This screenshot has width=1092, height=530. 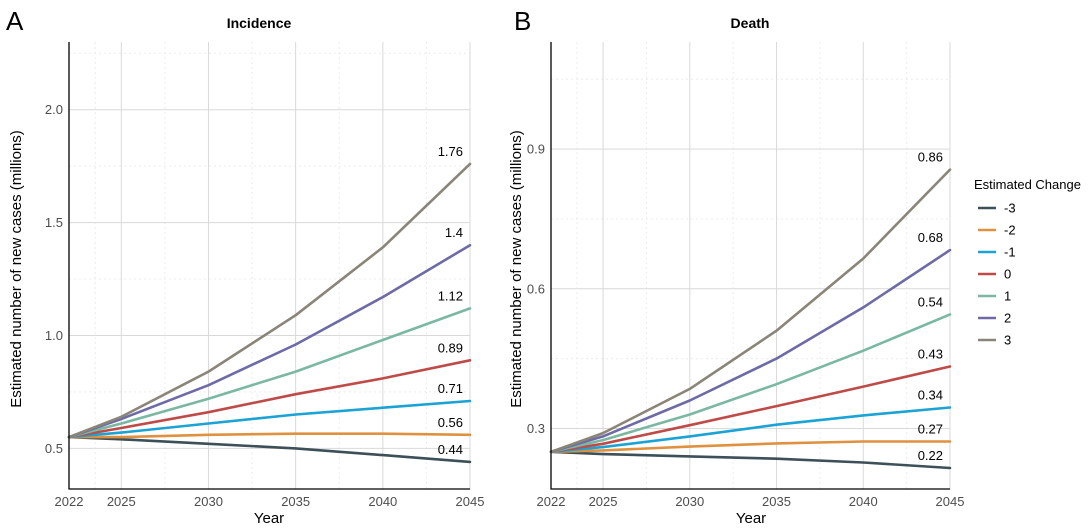 What do you see at coordinates (450, 449) in the screenshot?
I see `end-label--3: 0.44` at bounding box center [450, 449].